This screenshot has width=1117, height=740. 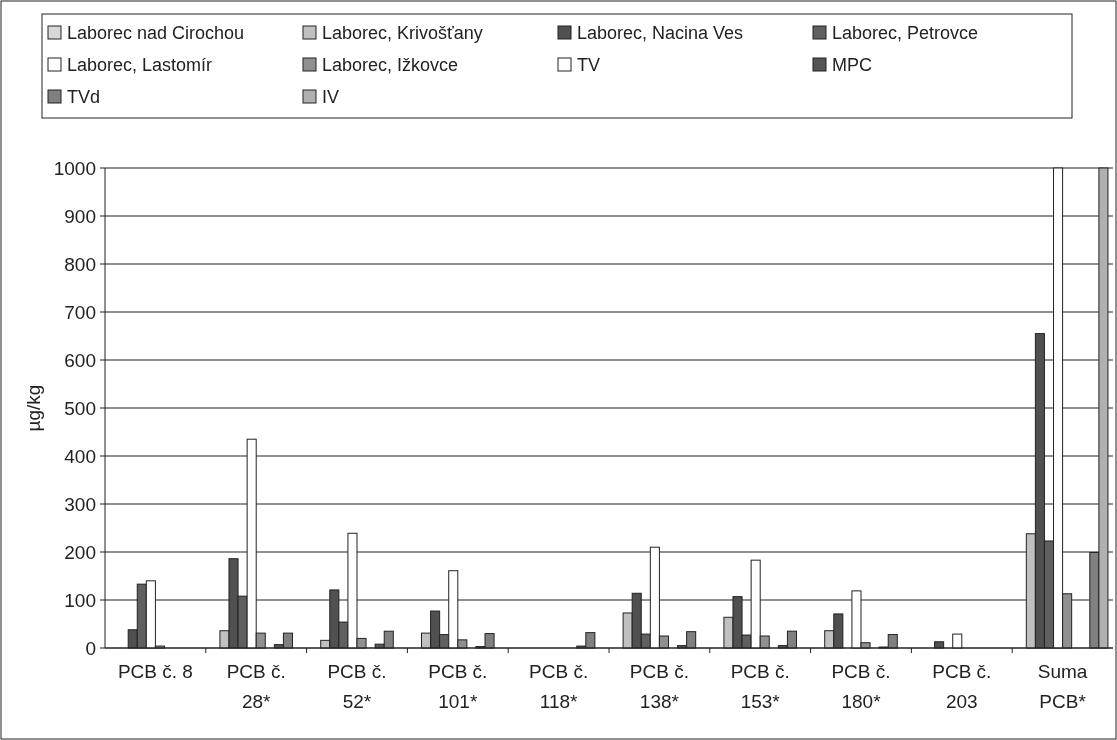 I want to click on y-tick-label: 400, so click(x=80, y=456).